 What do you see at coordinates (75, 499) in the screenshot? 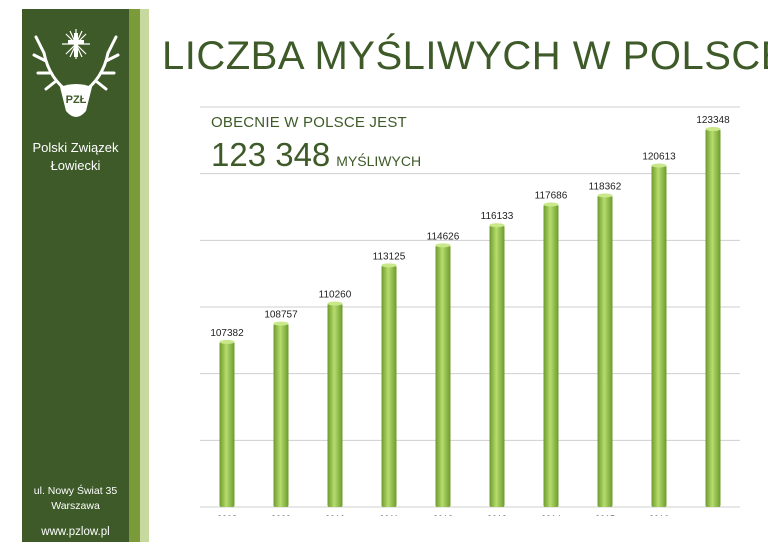
I see `address: ul. Nowy Świat 35 Warszawa` at bounding box center [75, 499].